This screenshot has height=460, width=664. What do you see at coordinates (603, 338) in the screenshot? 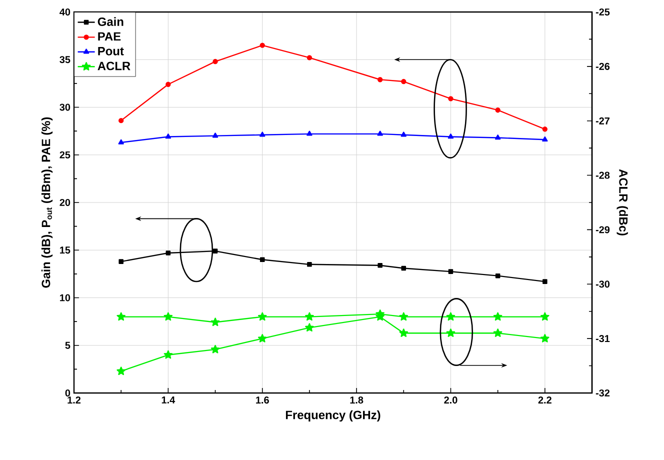
I see `y2-tick-label: -31` at bounding box center [603, 338].